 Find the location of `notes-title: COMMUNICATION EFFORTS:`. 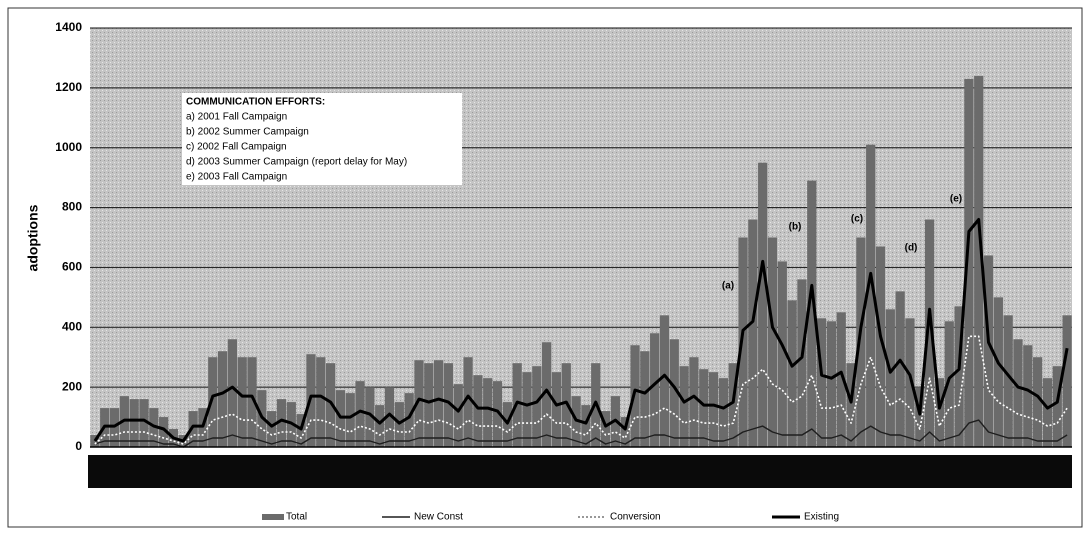

notes-title: COMMUNICATION EFFORTS: is located at coordinates (255, 102).